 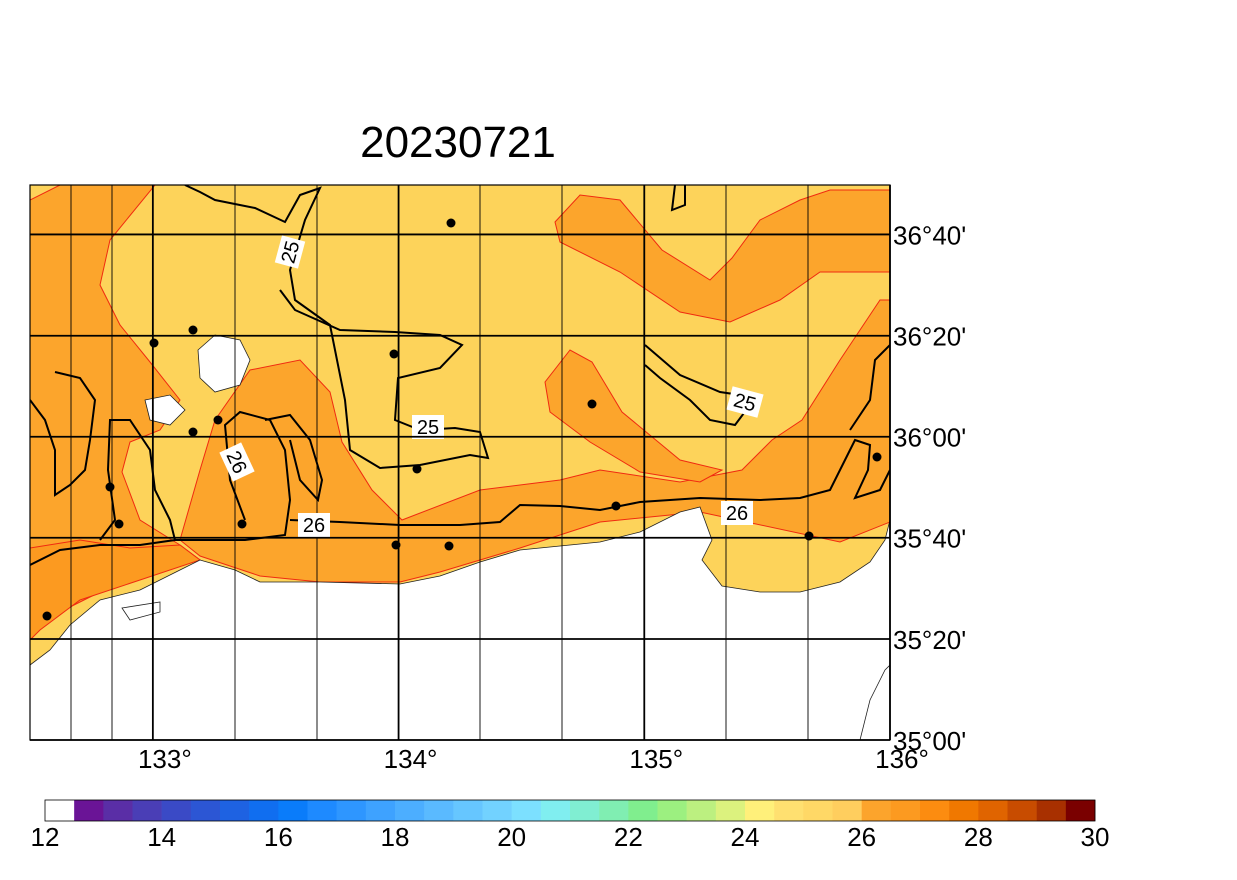 What do you see at coordinates (745, 837) in the screenshot?
I see `colorbar-tick-label: 24` at bounding box center [745, 837].